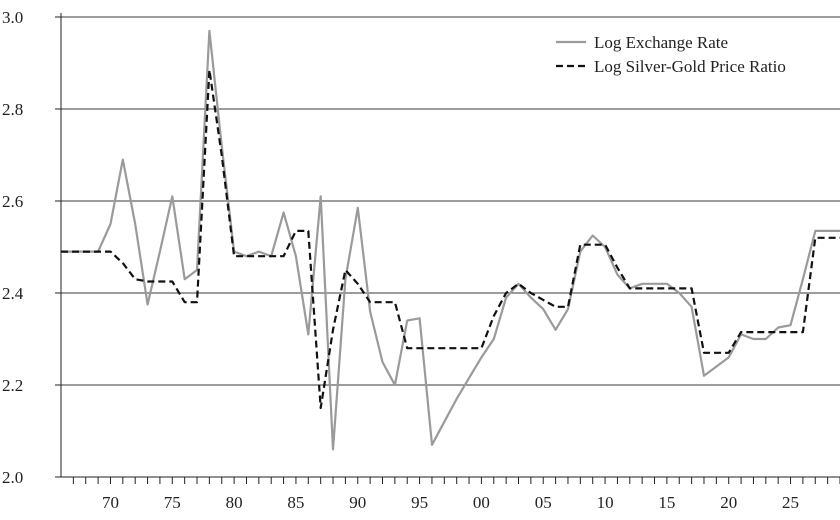  Describe the element at coordinates (12, 477) in the screenshot. I see `y-tick-label: 2.0` at that location.